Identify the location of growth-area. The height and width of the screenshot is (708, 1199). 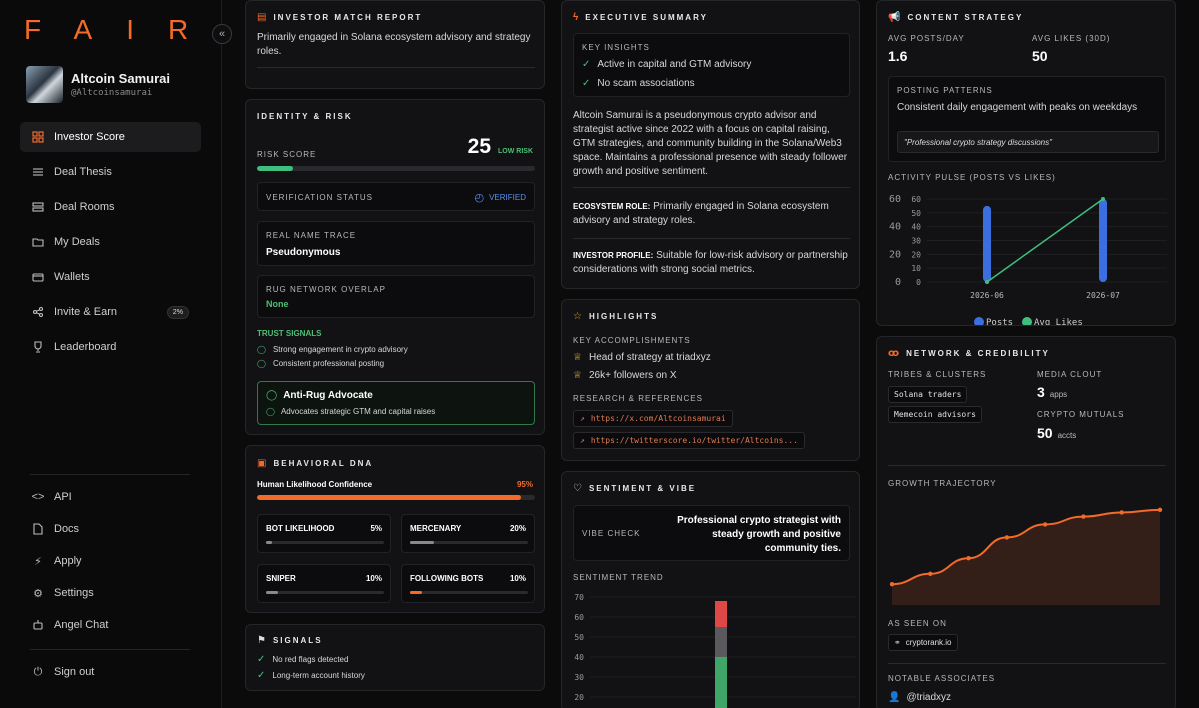
(1026, 557).